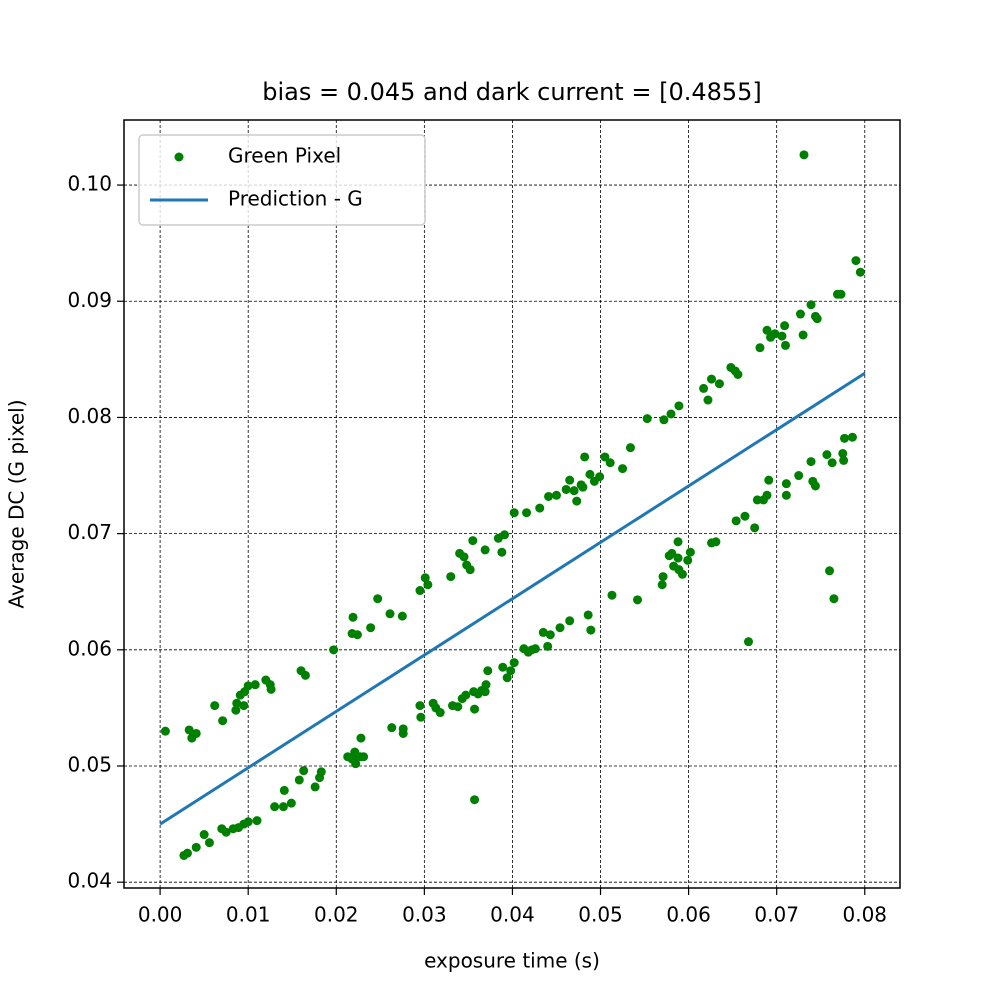  I want to click on legend-label: Green Pixel, so click(284, 156).